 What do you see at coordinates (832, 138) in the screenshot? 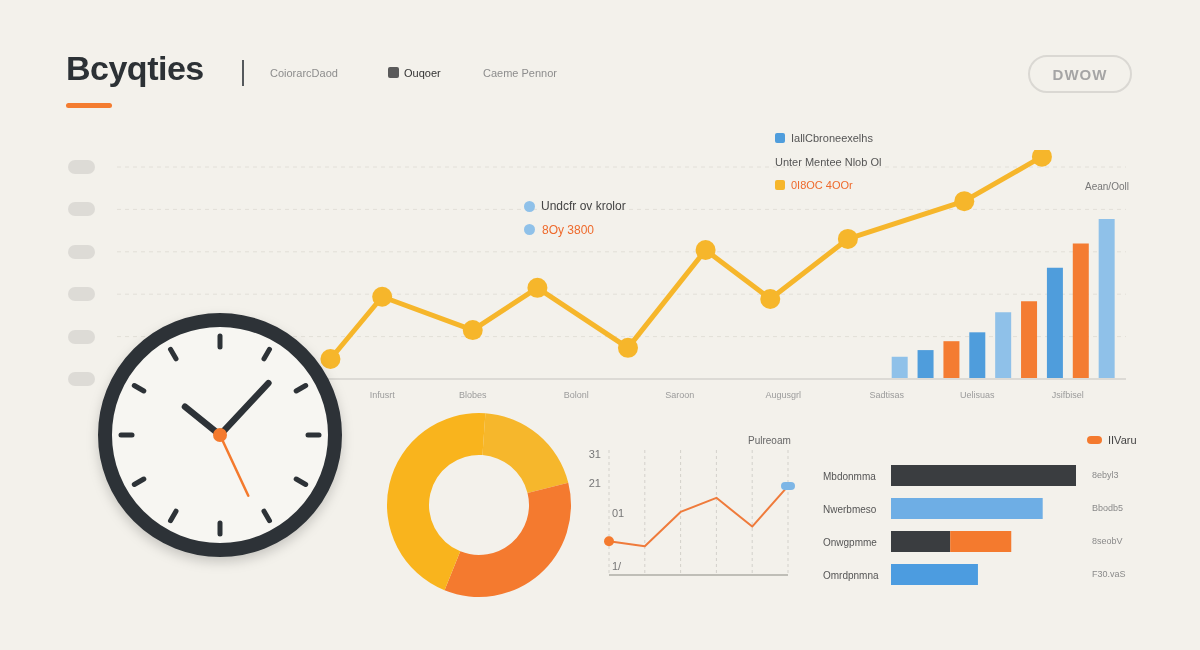
I see `legend-label: IallCbroneexelhs` at bounding box center [832, 138].